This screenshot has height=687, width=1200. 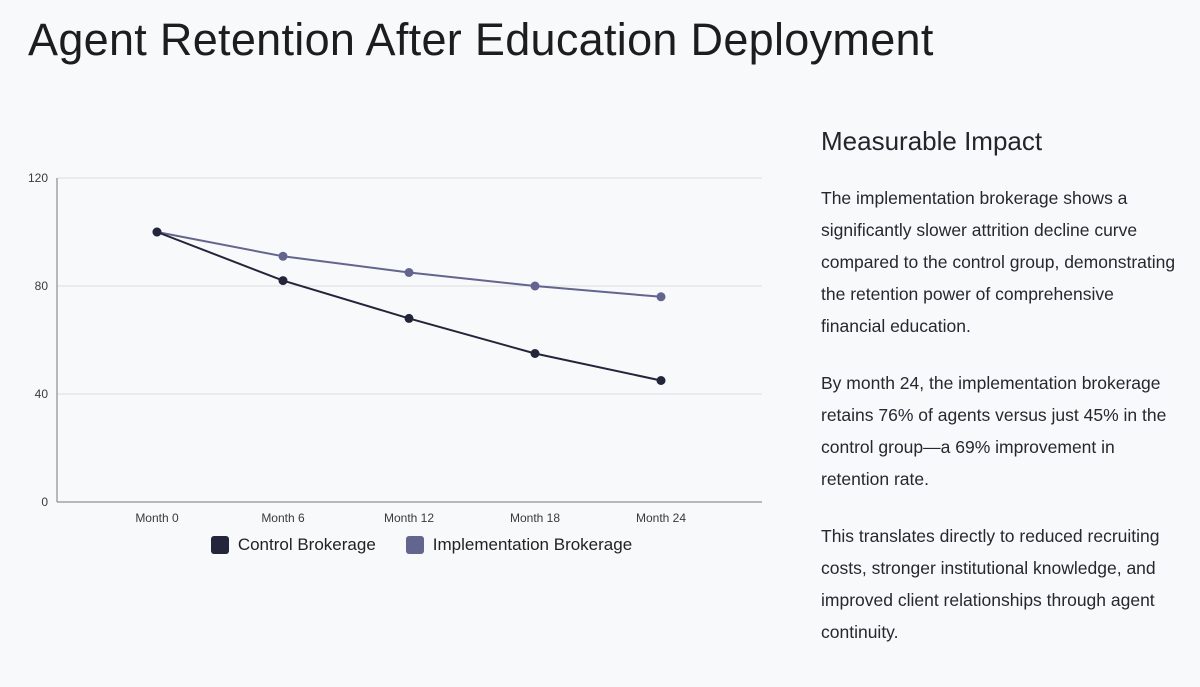 I want to click on legend-label: Implementation Brokerage, so click(x=532, y=544).